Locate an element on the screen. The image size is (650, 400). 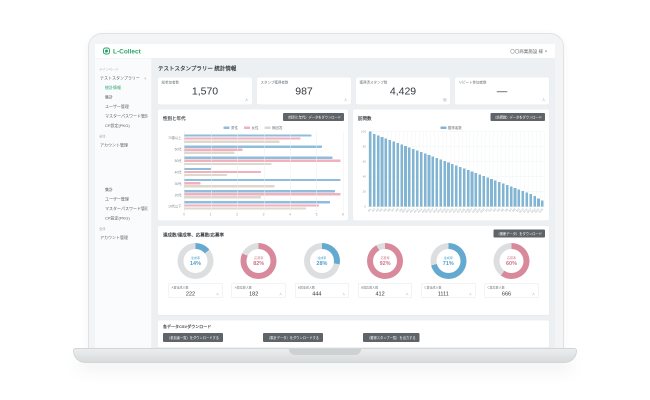
gender-age-legend: 男性 女性 無回答 is located at coordinates (253, 128).